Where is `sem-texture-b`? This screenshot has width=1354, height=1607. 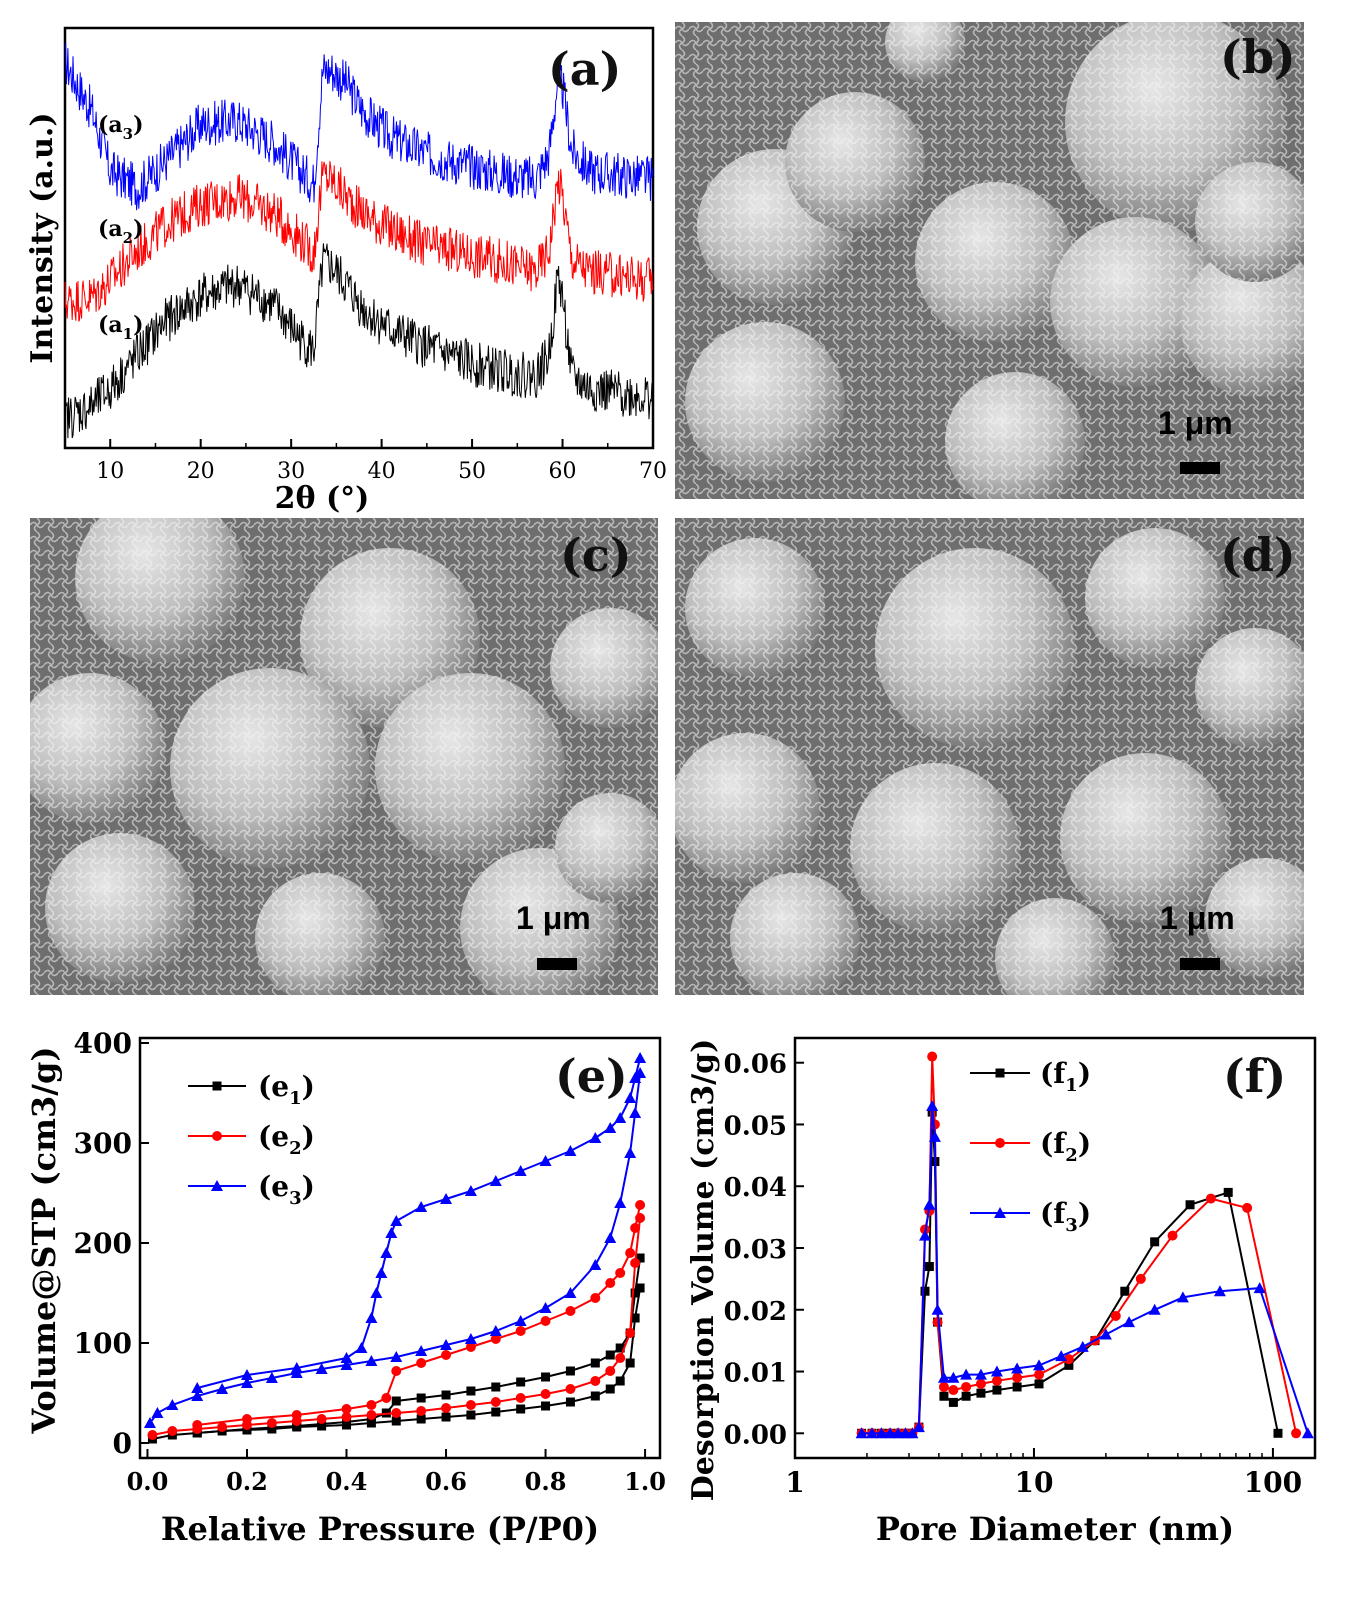 sem-texture-b is located at coordinates (989, 260).